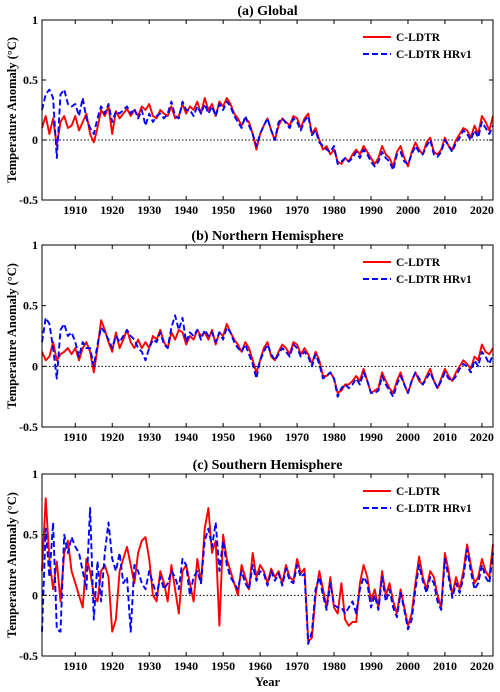  I want to click on panel-title: (c) Southern Hemisphere, so click(268, 465).